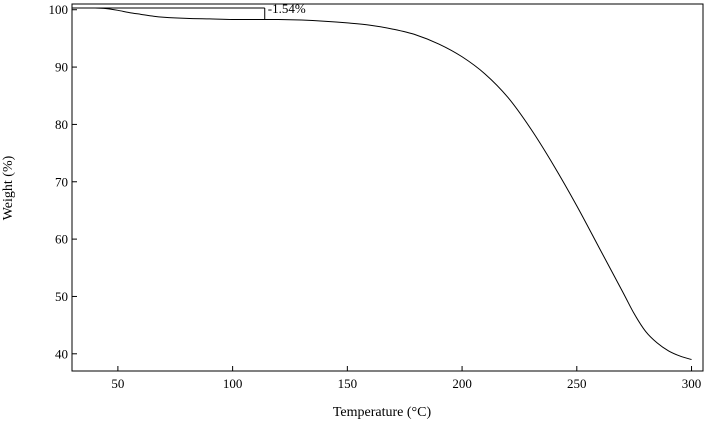 Image resolution: width=708 pixels, height=422 pixels. What do you see at coordinates (117, 383) in the screenshot?
I see `x-tick-label: 50` at bounding box center [117, 383].